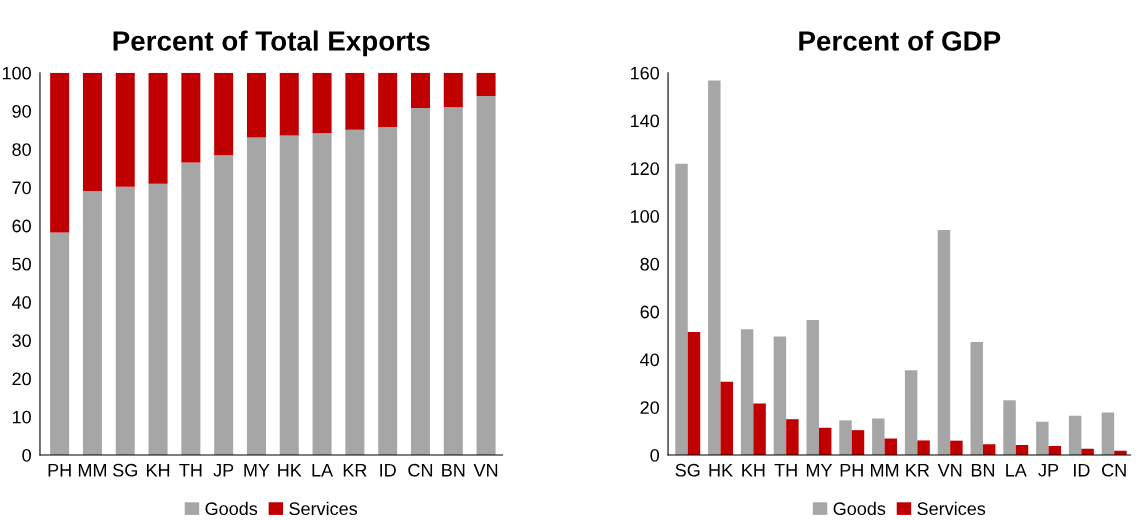  Describe the element at coordinates (1048, 470) in the screenshot. I see `x-tick-label: JP` at that location.